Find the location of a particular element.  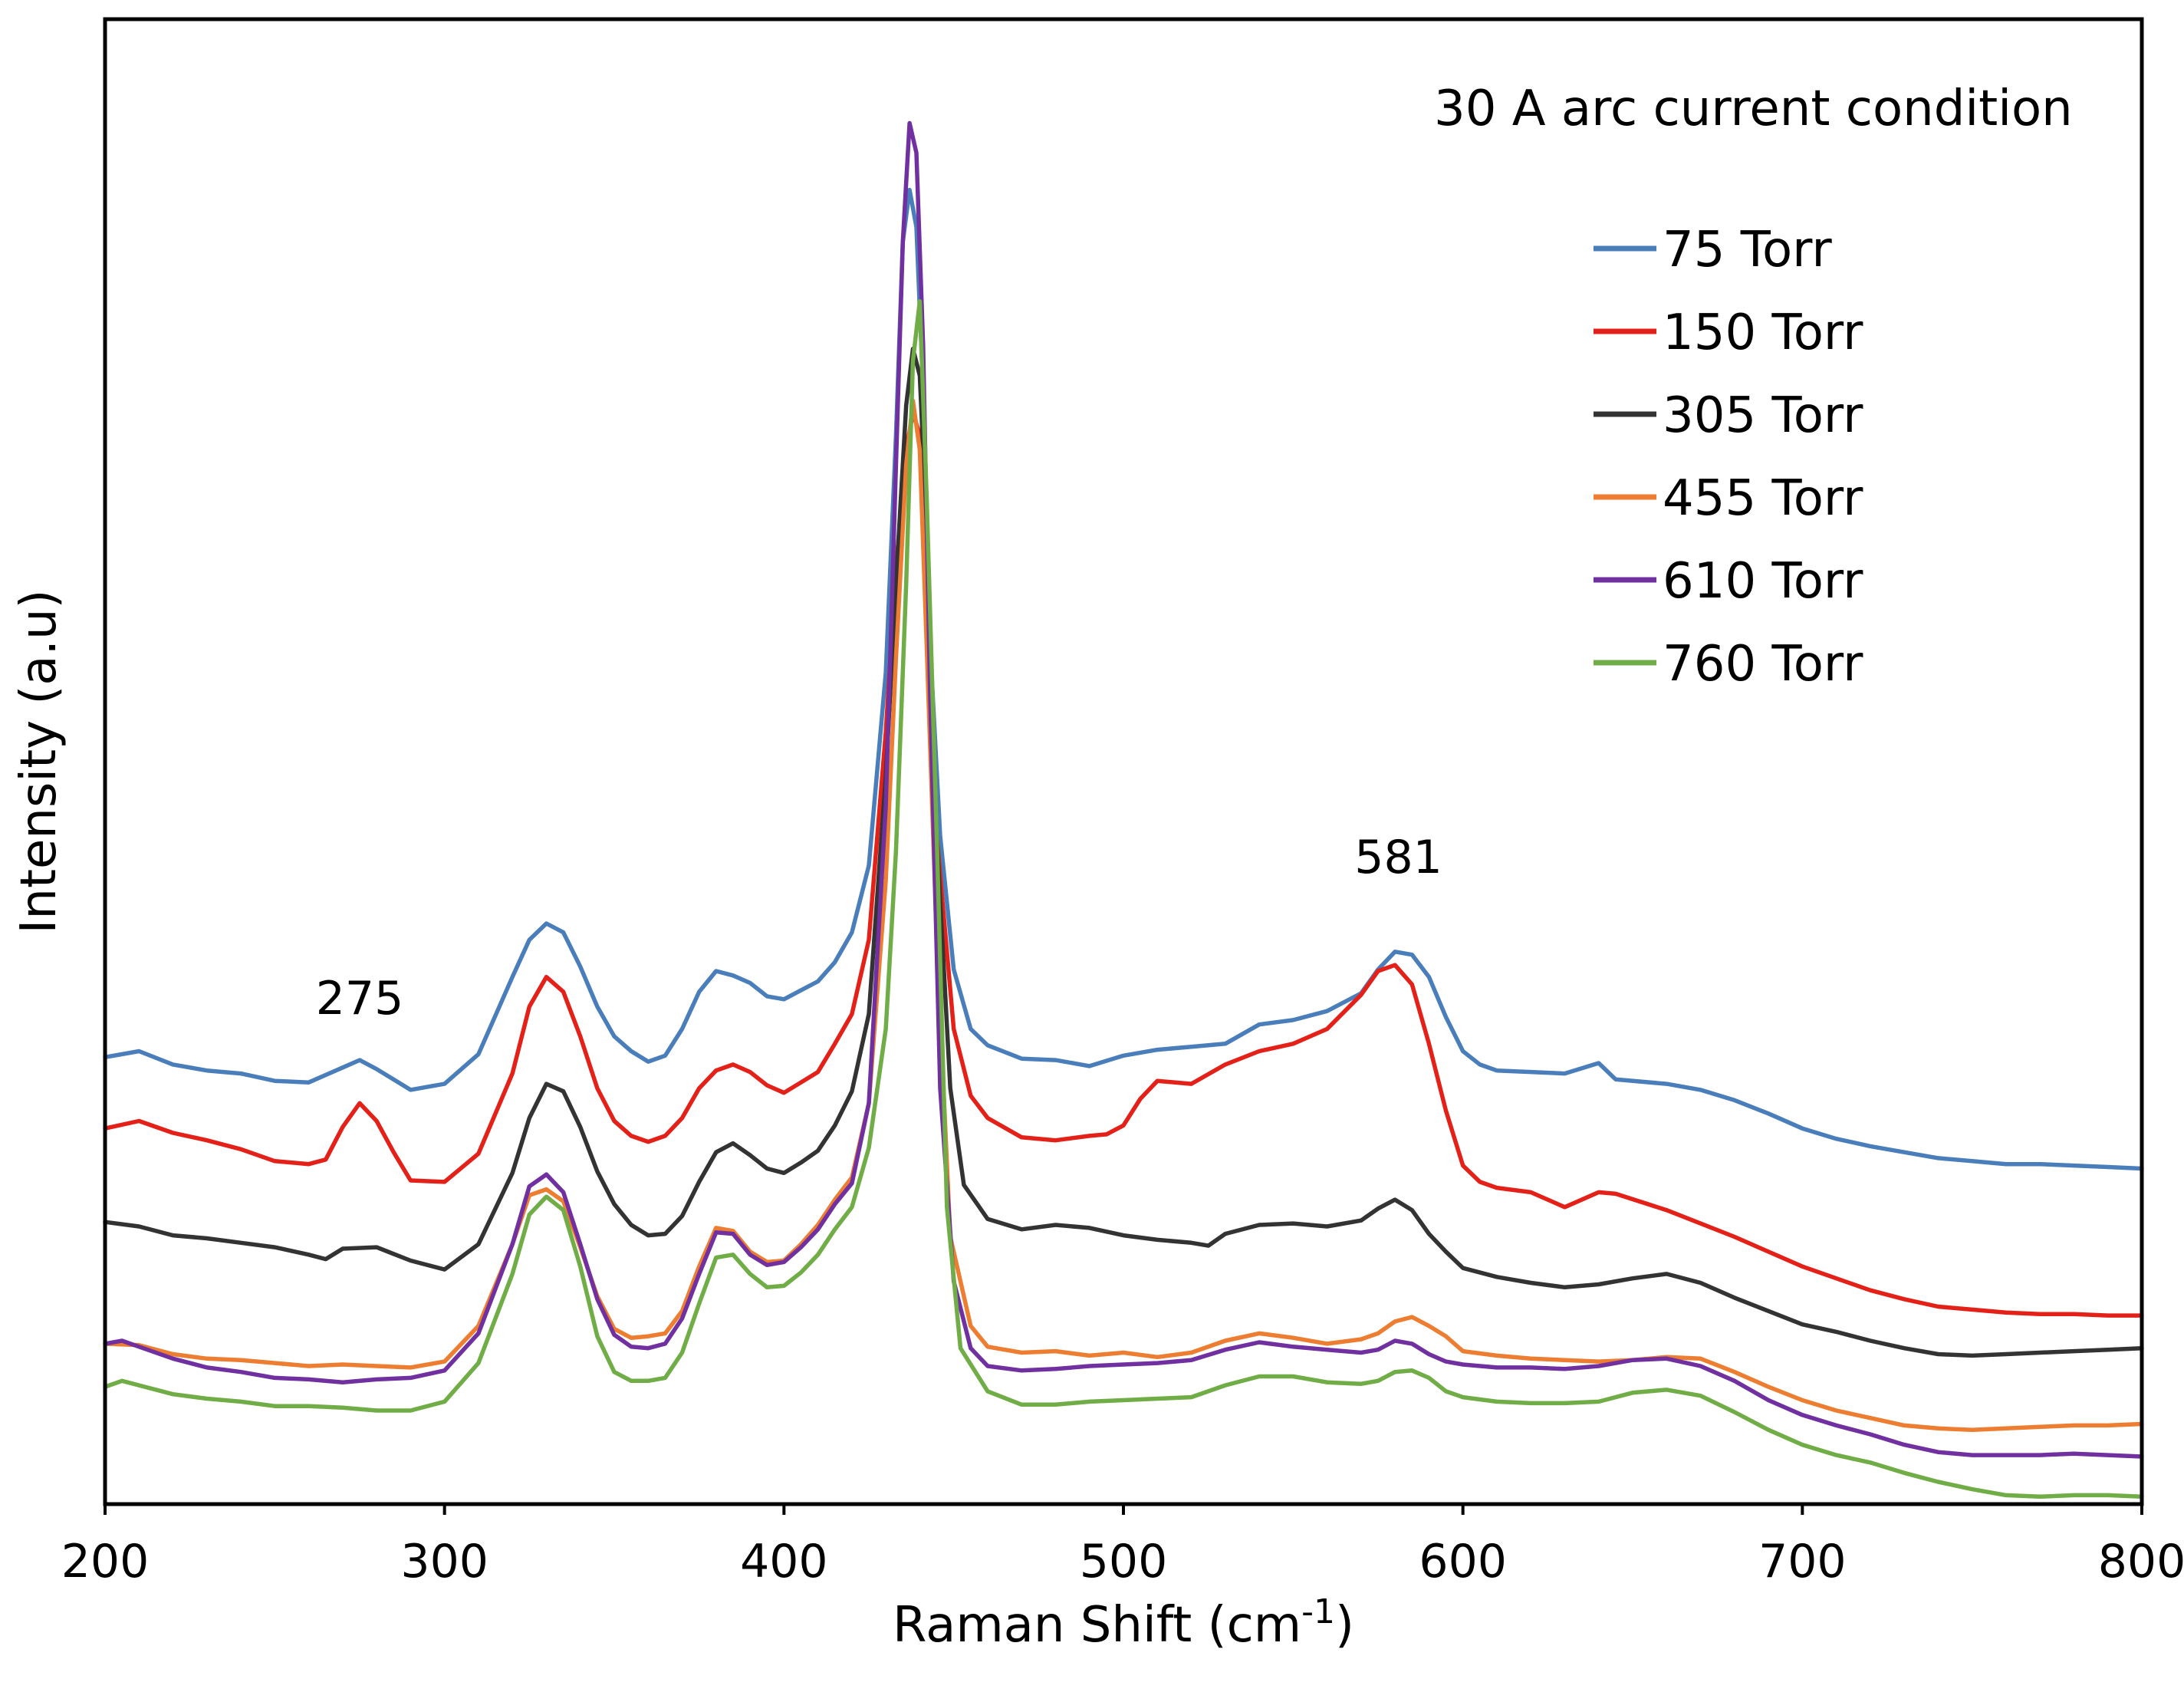

x-tick-label: 700 is located at coordinates (1803, 1561).